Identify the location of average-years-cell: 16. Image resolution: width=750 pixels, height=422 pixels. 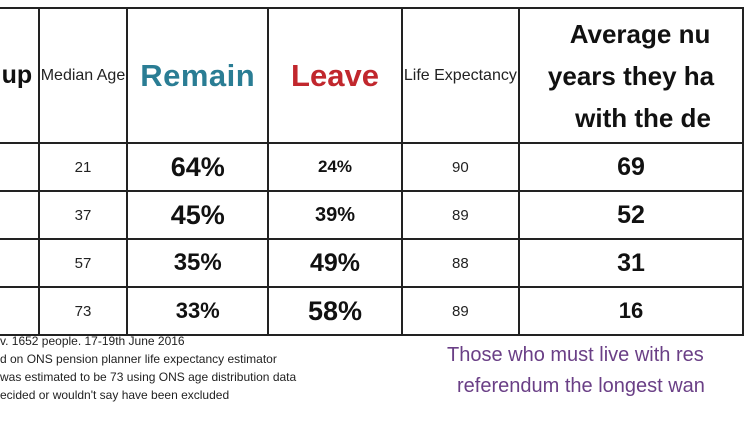
(631, 311).